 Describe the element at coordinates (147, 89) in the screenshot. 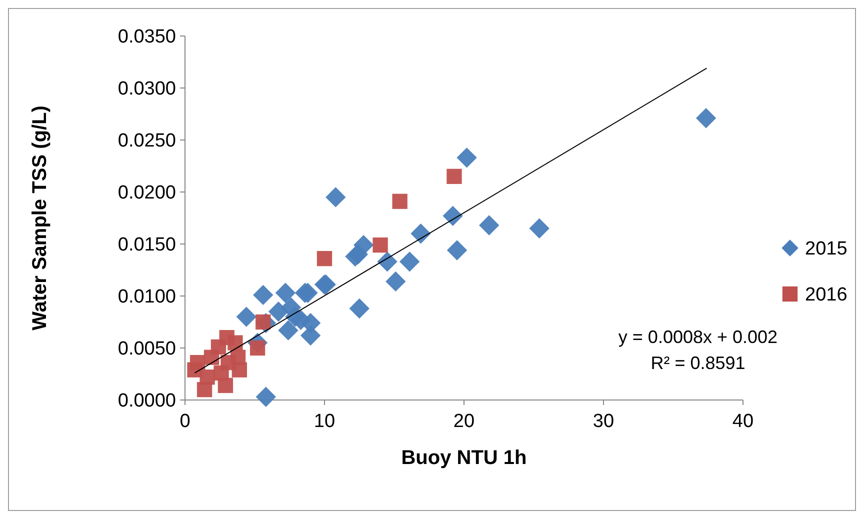

I see `y-tick-label: 0.0300` at that location.